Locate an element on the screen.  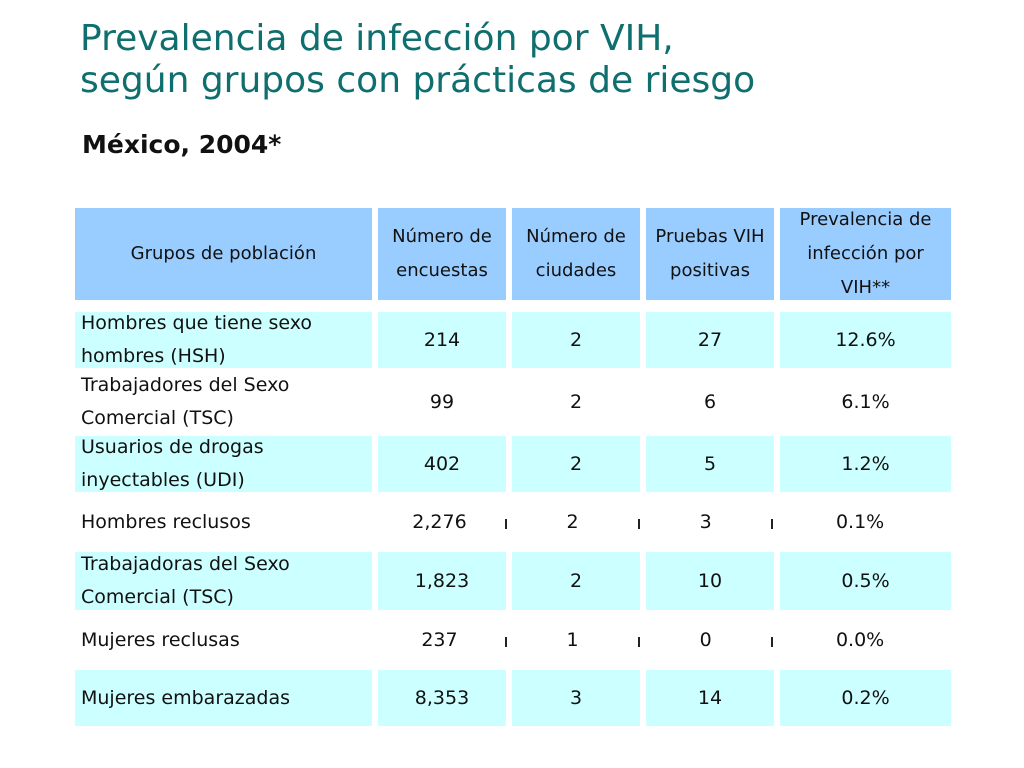
cell-prevalence: 6.1% is located at coordinates (865, 402).